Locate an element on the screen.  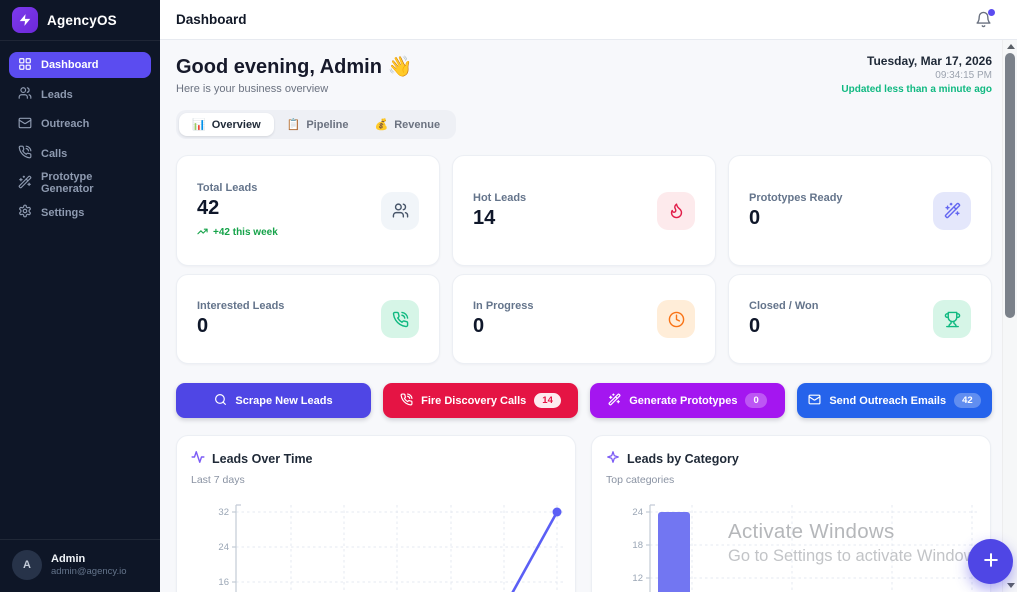
trophy-icon is located at coordinates (952, 319).